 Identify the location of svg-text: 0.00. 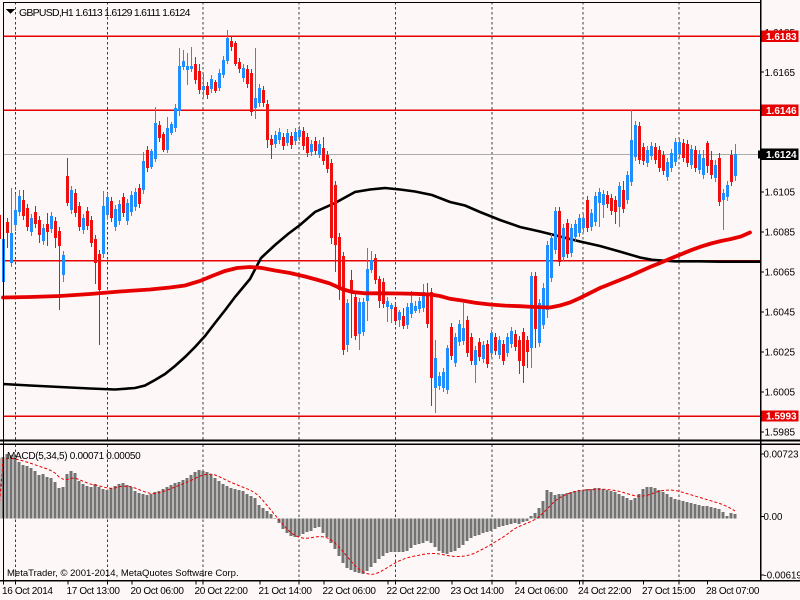
(773, 517).